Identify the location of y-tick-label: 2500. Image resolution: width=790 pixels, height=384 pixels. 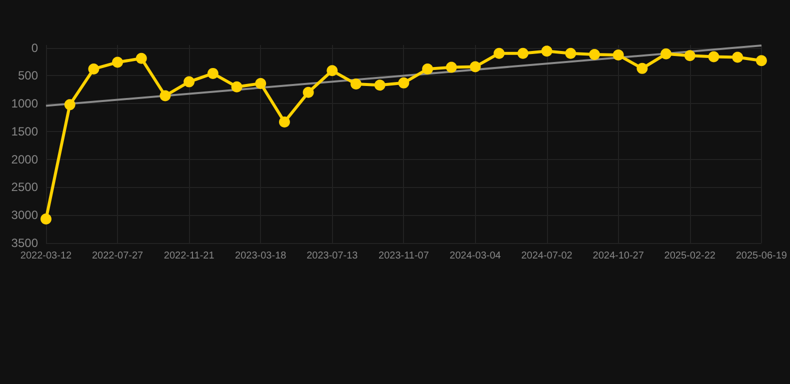
(24, 187).